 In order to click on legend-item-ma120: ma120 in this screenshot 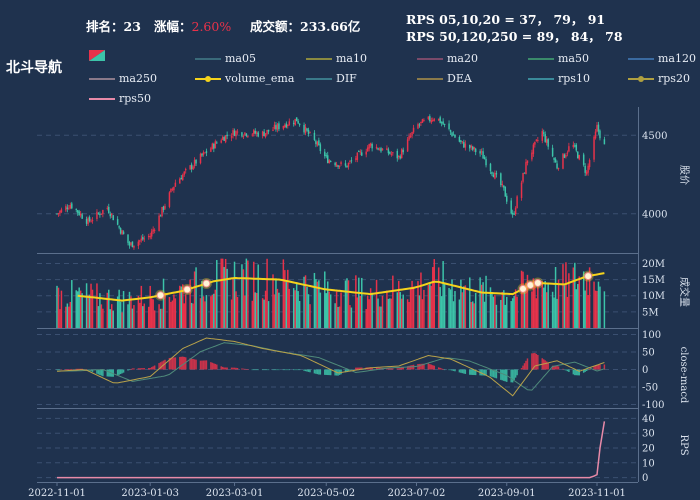, I will do `click(662, 58)`.